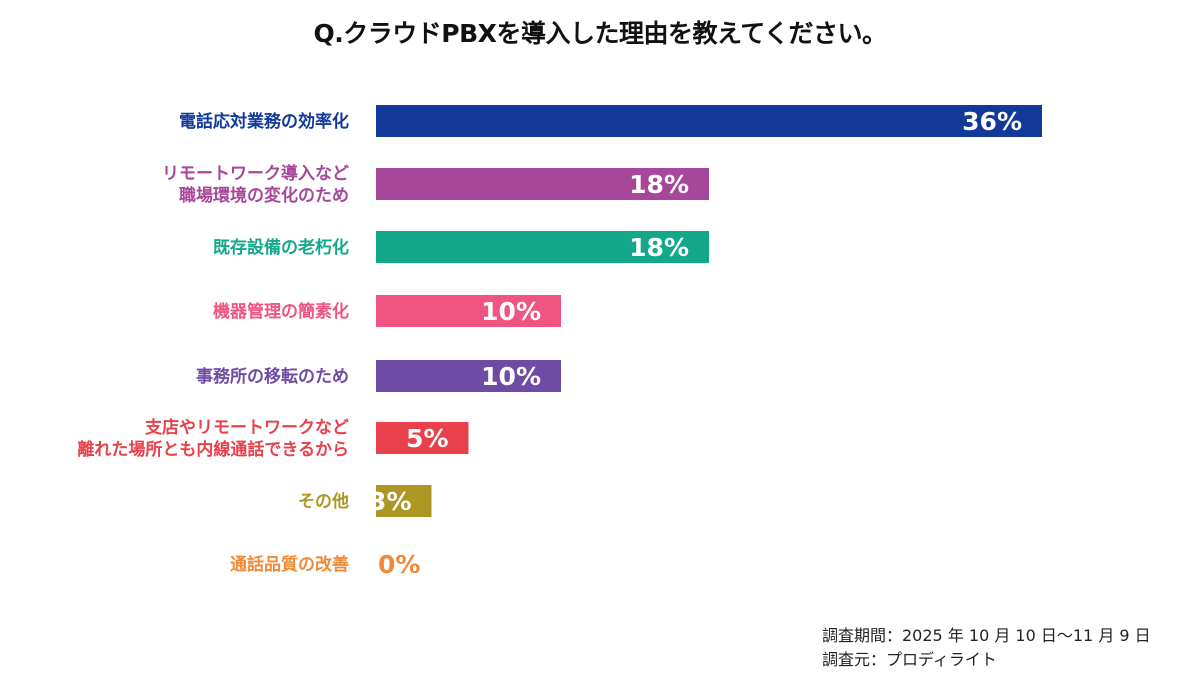 The height and width of the screenshot is (684, 1200). What do you see at coordinates (600, 33) in the screenshot?
I see `chart-title: Q.クラウドPBXを導入した理由を教えてください。` at bounding box center [600, 33].